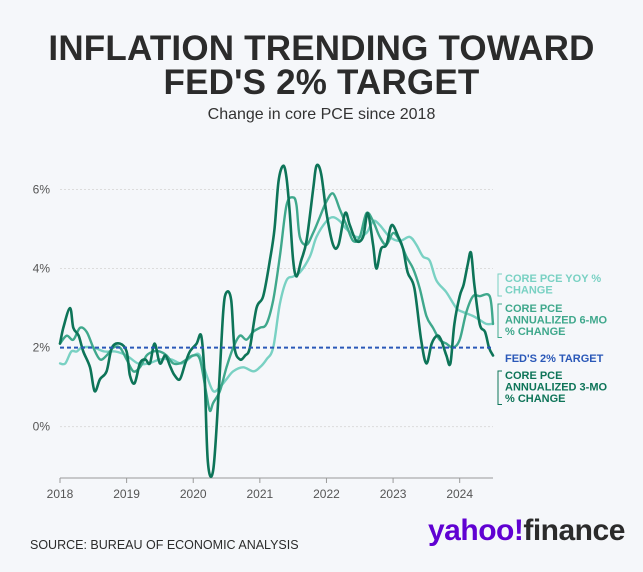 This screenshot has height=572, width=643. I want to click on x-tick-label: 2018, so click(60, 494).